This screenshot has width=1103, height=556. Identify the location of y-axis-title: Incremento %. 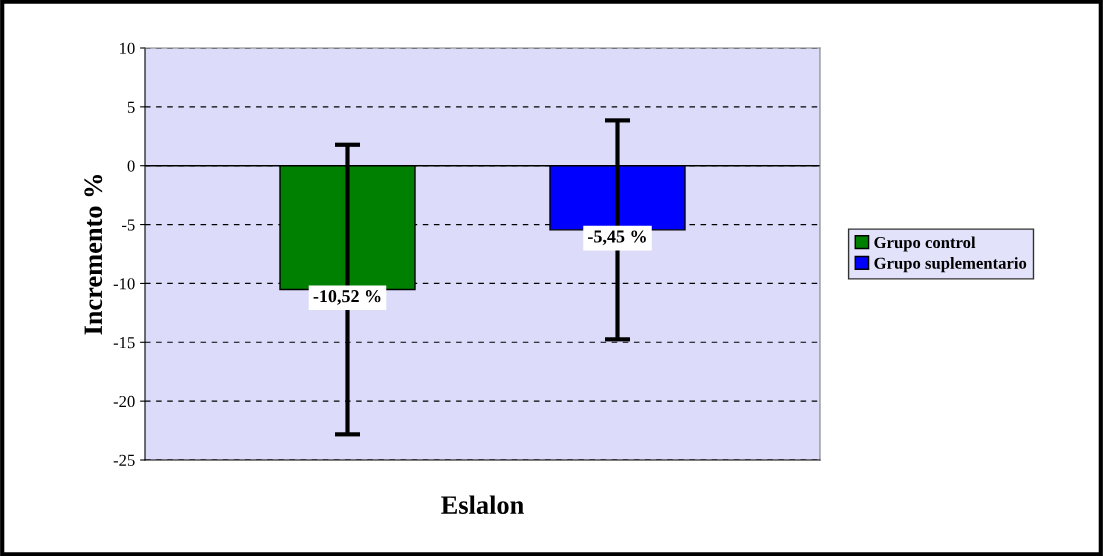
(93, 254).